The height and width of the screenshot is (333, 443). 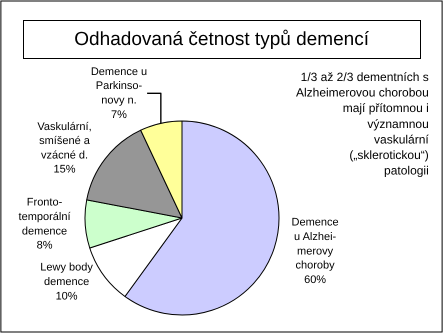 I want to click on text: 1/3 až 2/3 dementních s Alzheimerovou chorobou mají přítomnou i významnou vaskulární („sklerotickou“) patologii, so click(x=363, y=124).